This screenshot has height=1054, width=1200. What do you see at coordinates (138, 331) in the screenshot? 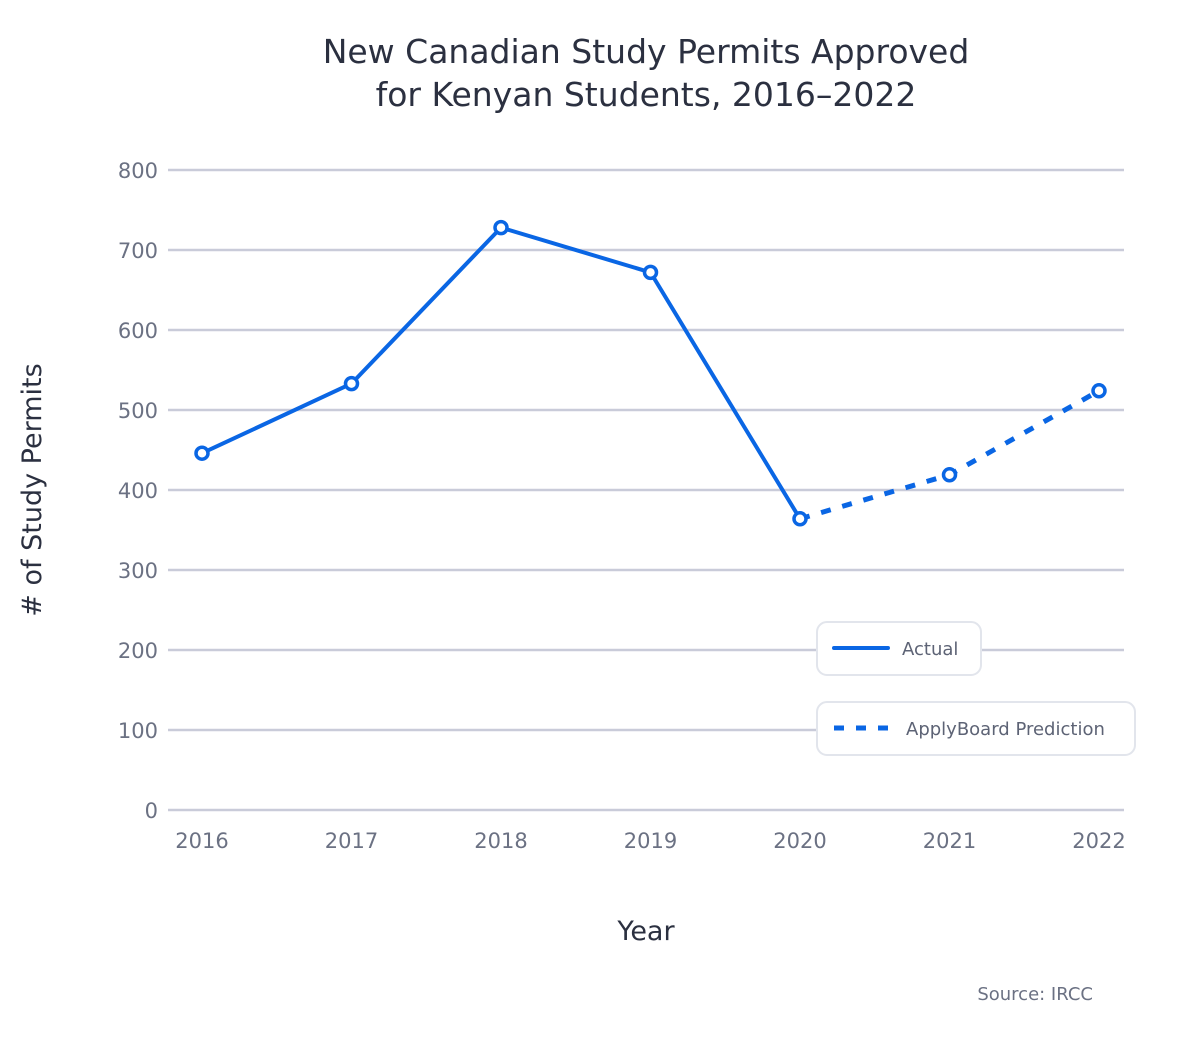
I see `y-tick-label: 600` at bounding box center [138, 331].